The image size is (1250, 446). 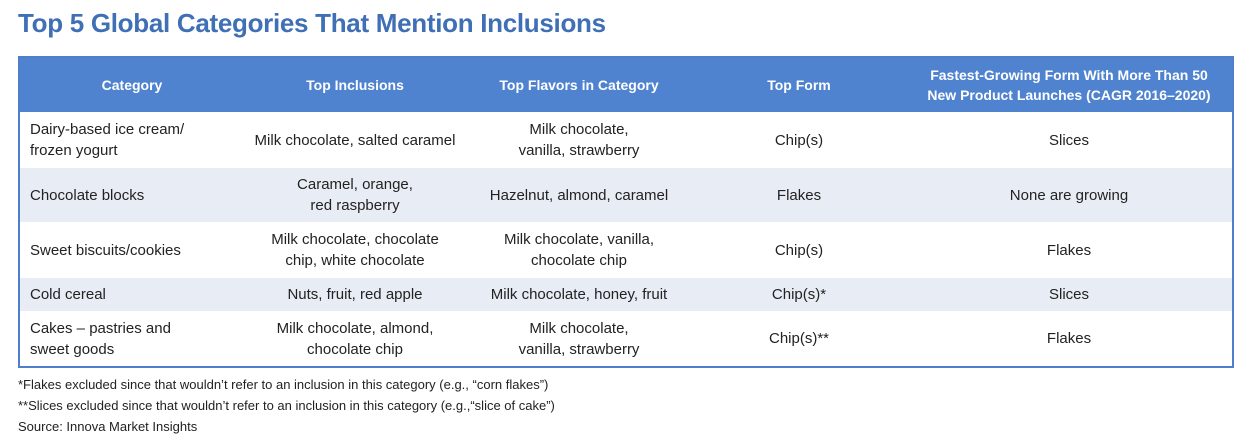 I want to click on cell-category: Sweet biscuits/cookies, so click(x=132, y=250).